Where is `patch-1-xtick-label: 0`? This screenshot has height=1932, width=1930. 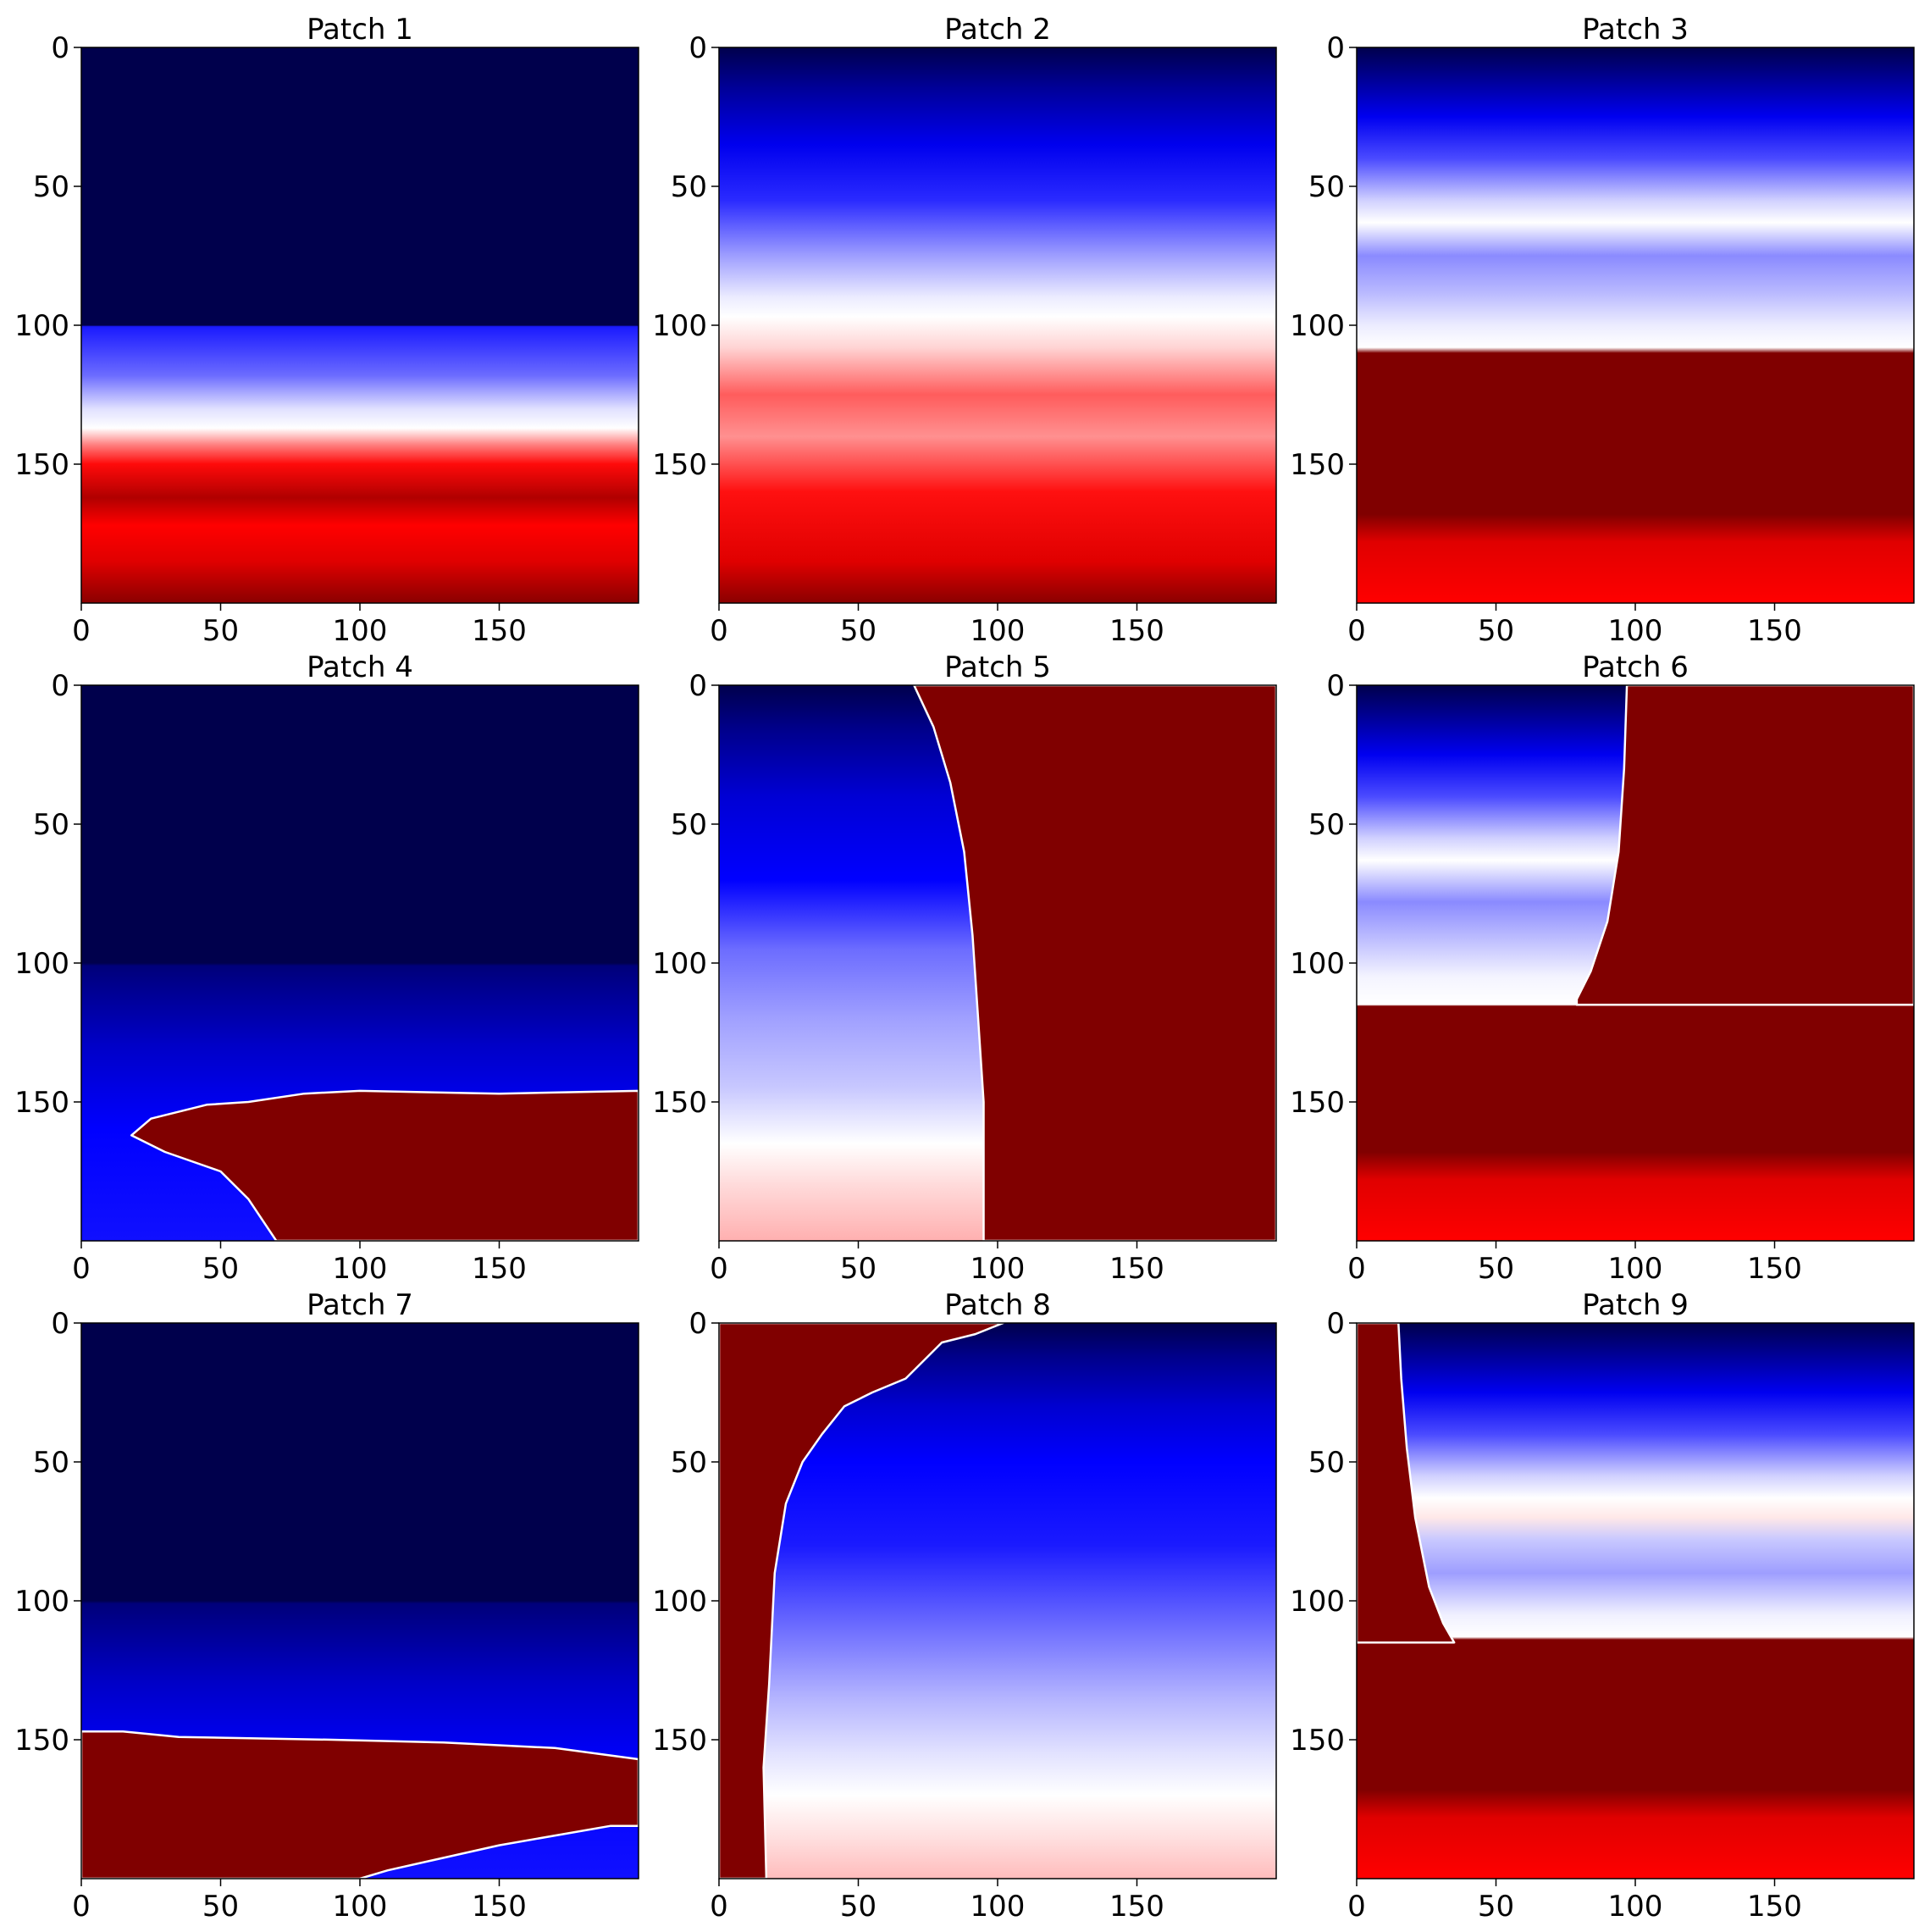 patch-1-xtick-label: 0 is located at coordinates (81, 631).